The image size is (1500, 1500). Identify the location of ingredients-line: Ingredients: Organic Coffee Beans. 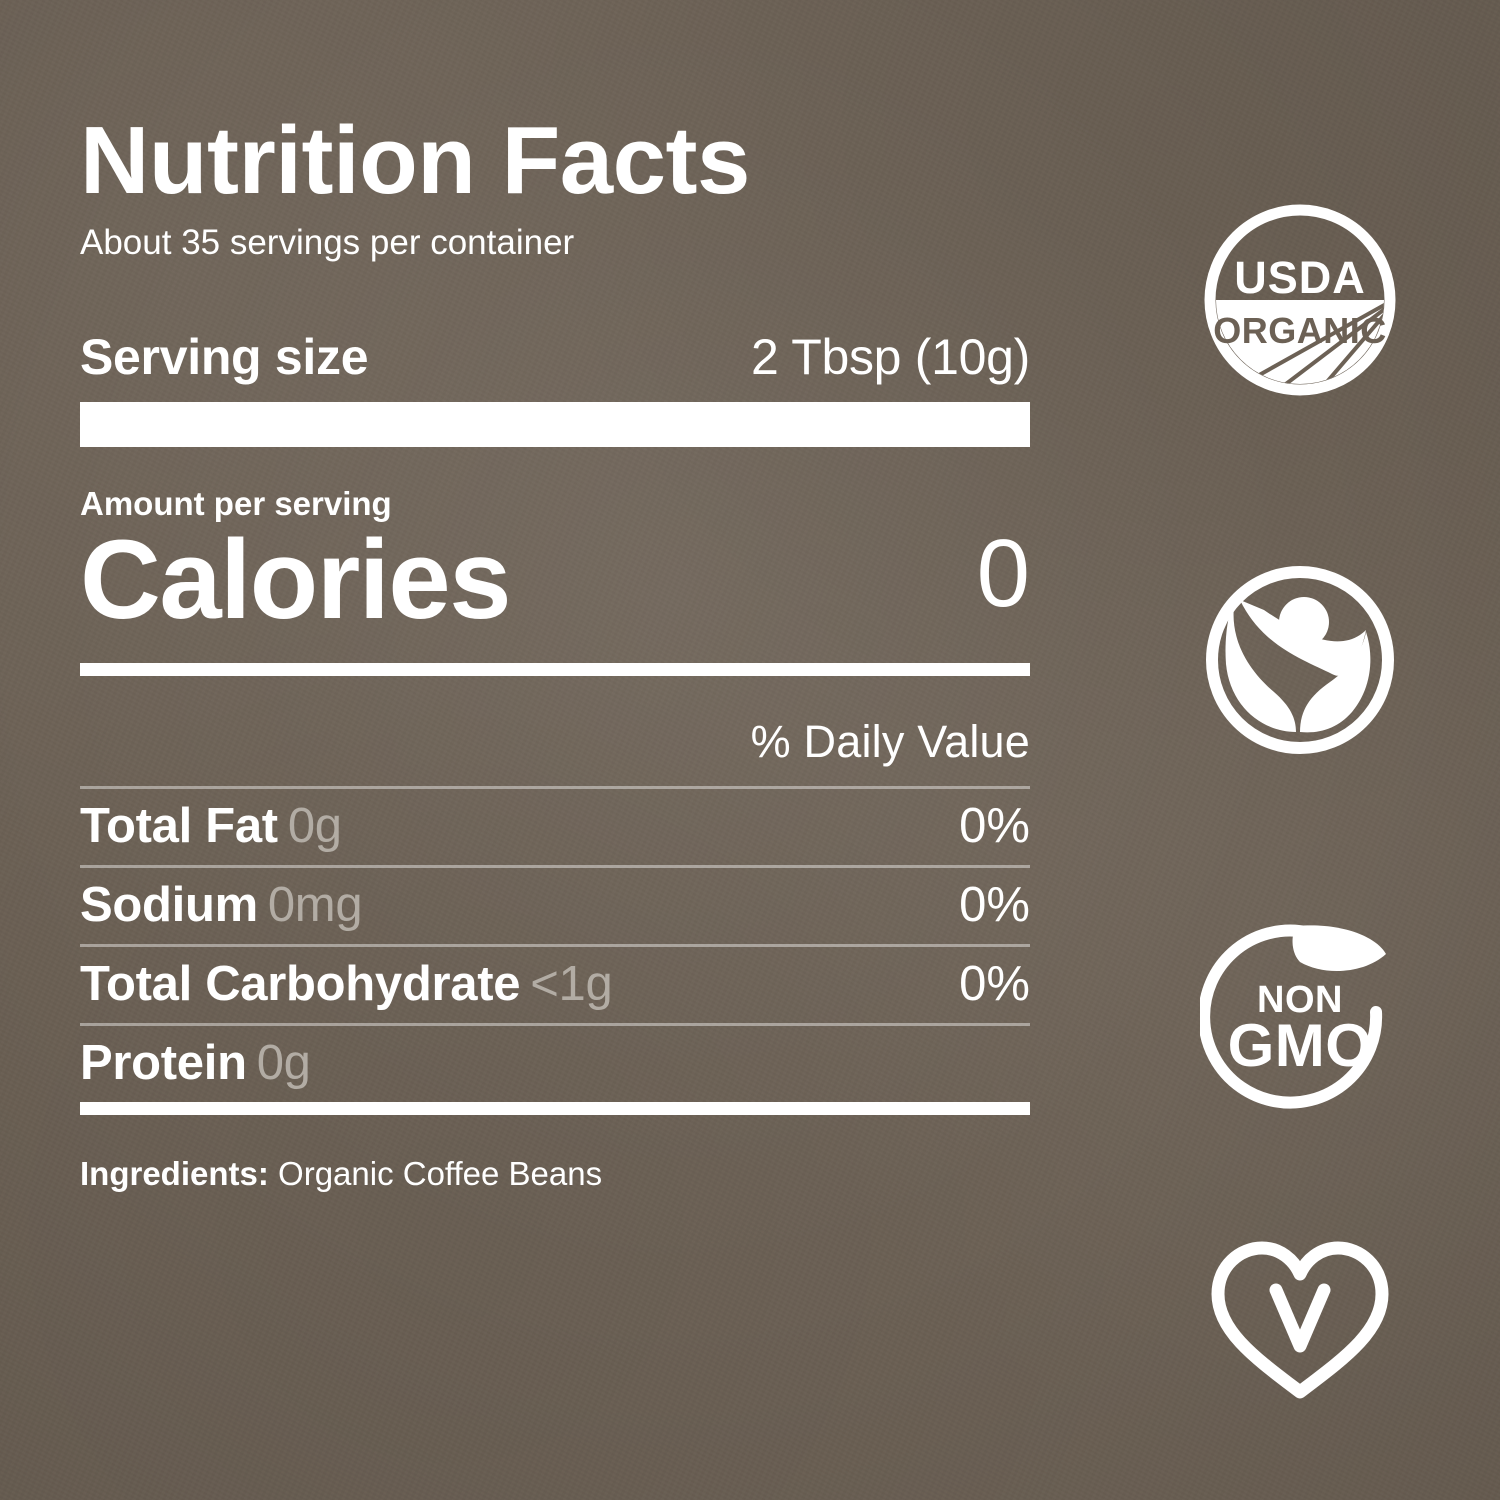
(555, 1173).